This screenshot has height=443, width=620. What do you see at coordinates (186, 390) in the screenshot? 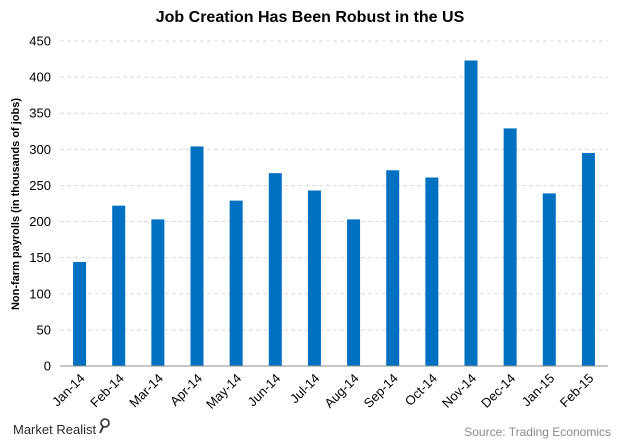
I see `x-tick-label: Apr-14` at bounding box center [186, 390].